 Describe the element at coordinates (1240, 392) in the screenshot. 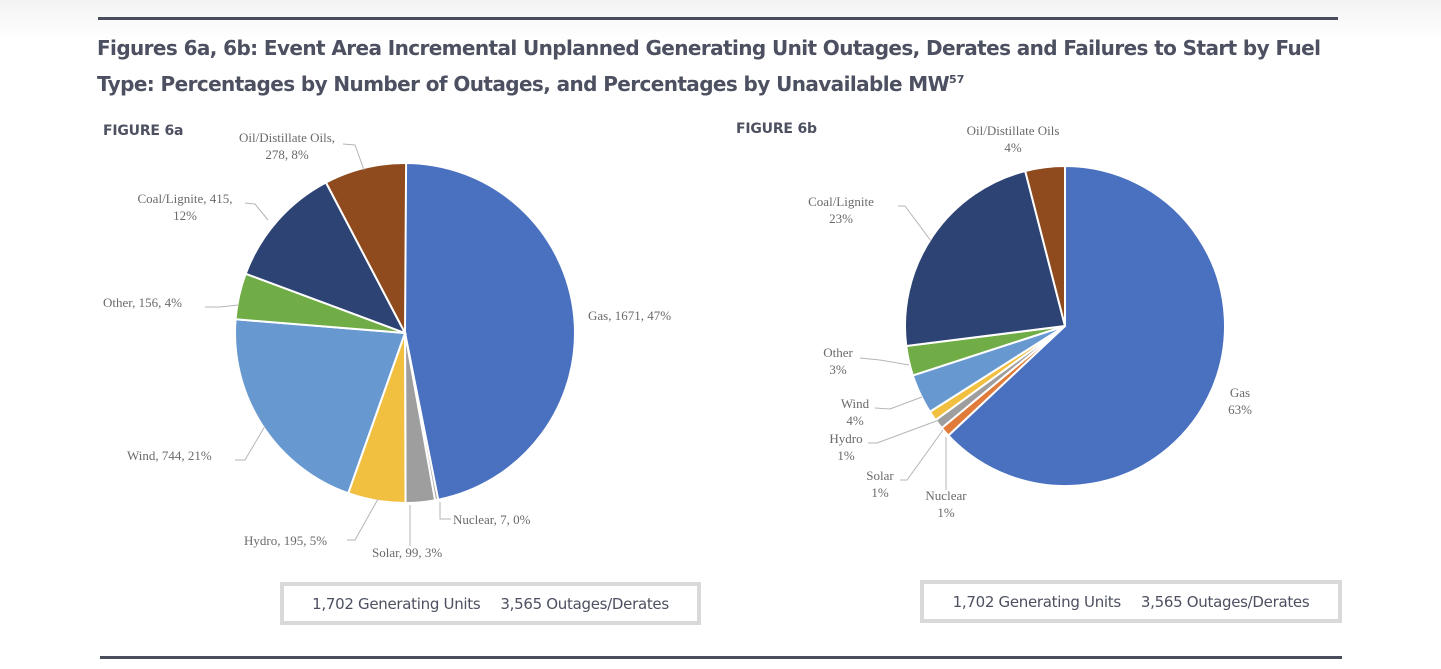

I see `slice-label-line: Gas` at that location.